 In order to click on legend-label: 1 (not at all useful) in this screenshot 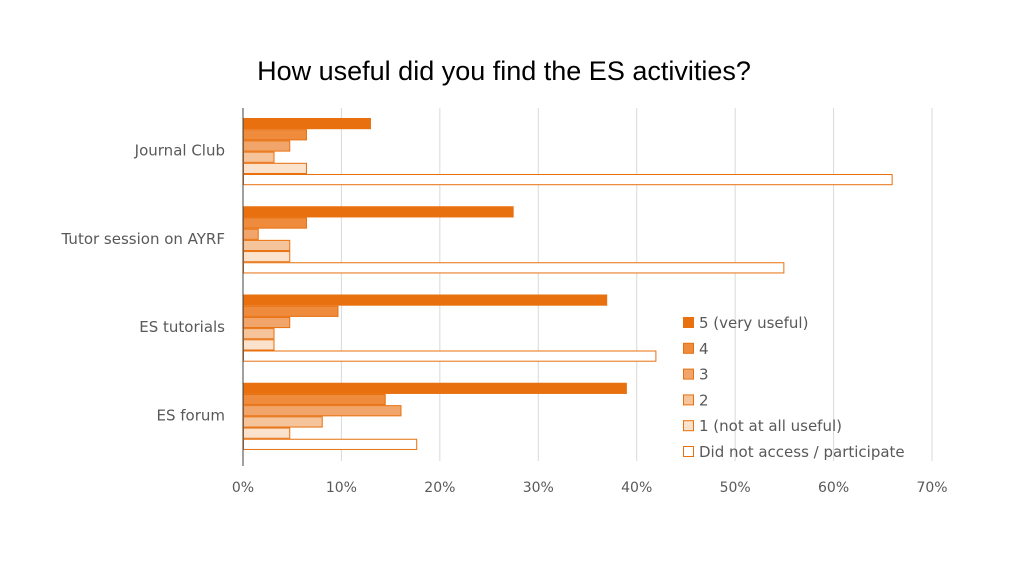, I will do `click(770, 426)`.